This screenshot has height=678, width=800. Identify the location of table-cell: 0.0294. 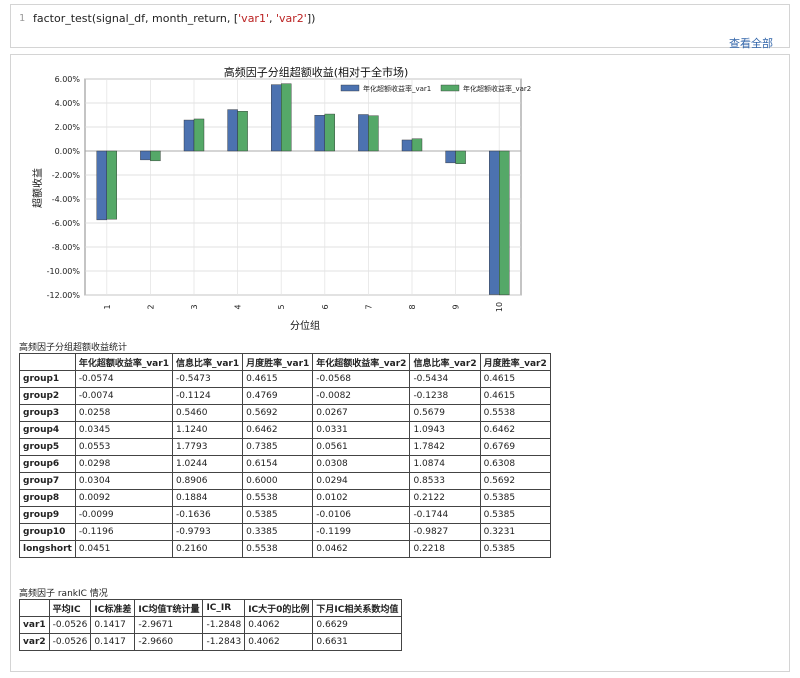
(361, 481).